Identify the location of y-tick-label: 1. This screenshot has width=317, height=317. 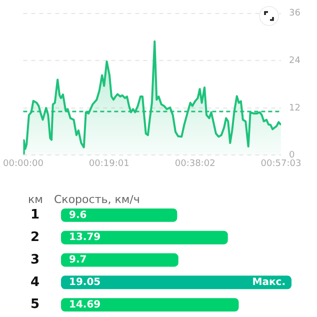
(35, 215).